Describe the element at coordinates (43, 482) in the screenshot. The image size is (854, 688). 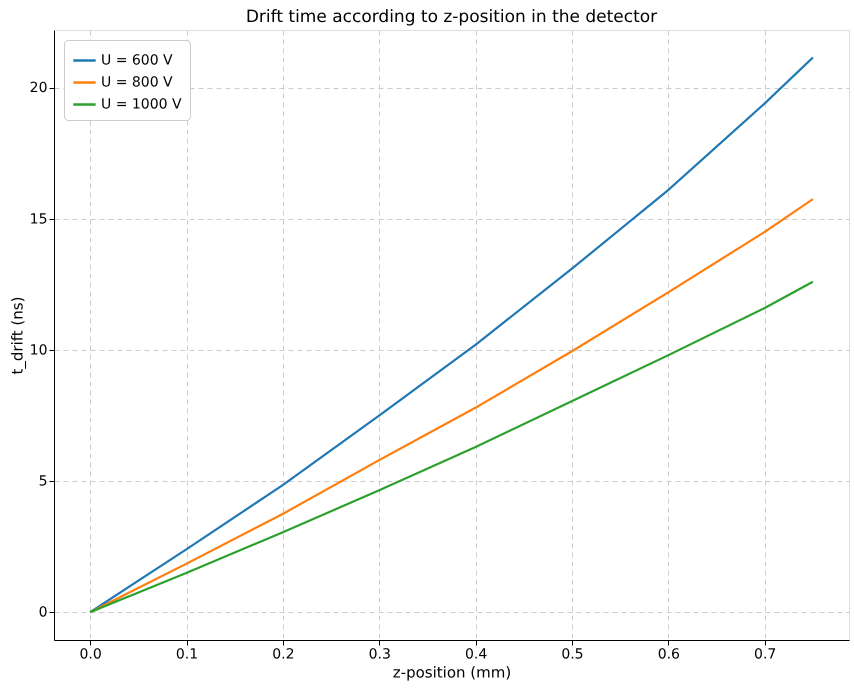
I see `y-tick-label: 5` at that location.